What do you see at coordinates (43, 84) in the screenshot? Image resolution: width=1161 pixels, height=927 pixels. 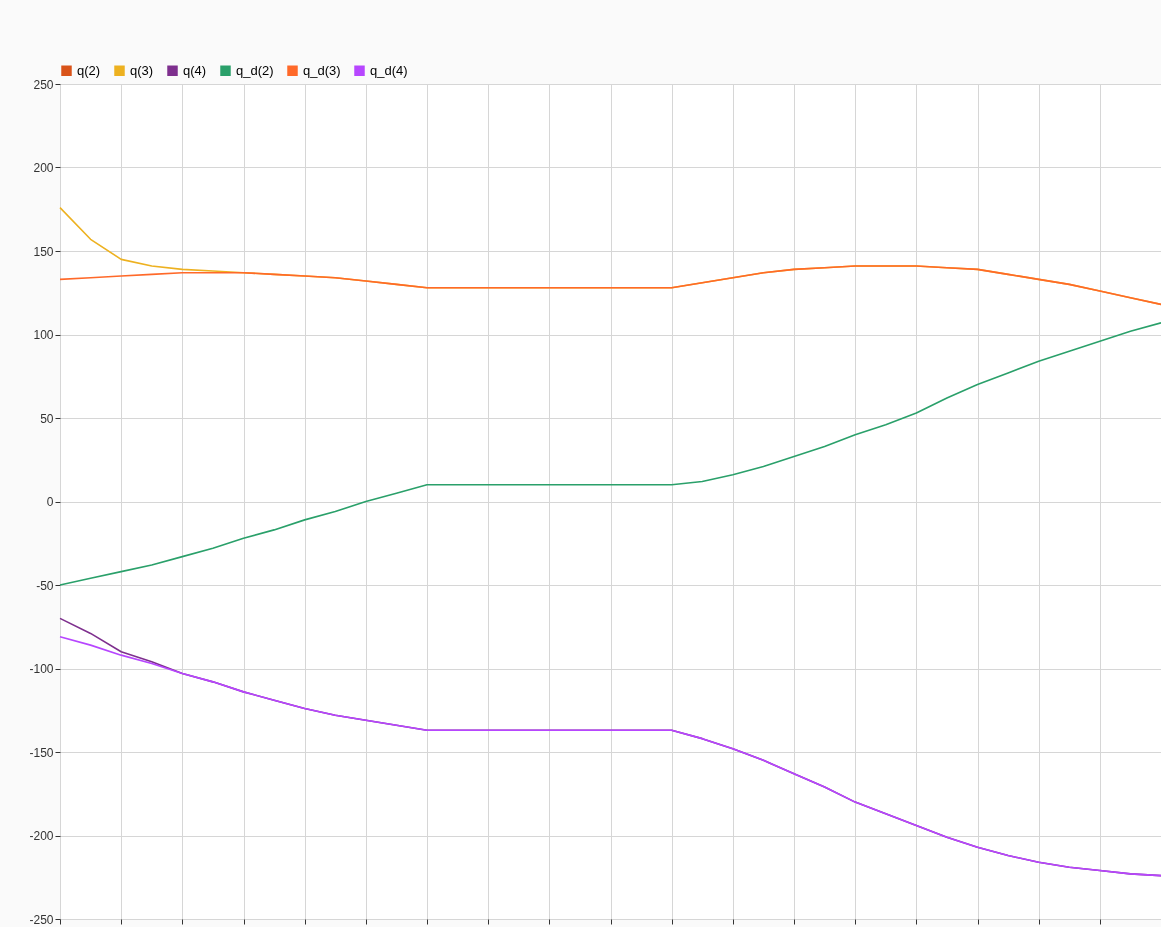 I see `y-tick-label: 250` at bounding box center [43, 84].